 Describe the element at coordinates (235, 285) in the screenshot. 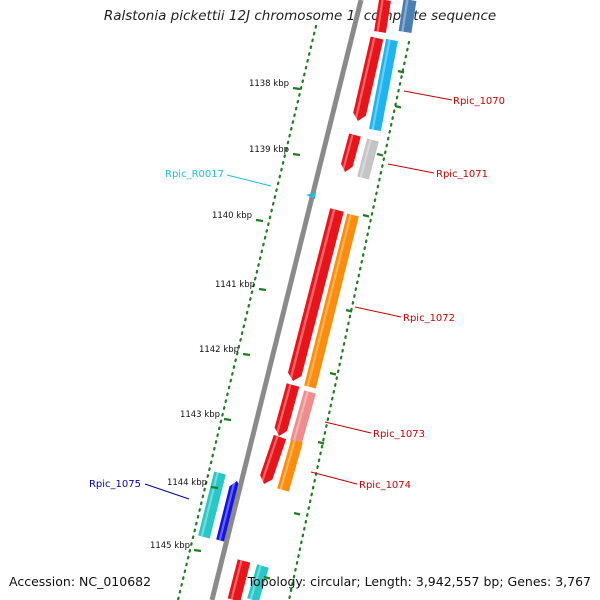

I see `kbp-tick-label: 1141 kbp` at that location.